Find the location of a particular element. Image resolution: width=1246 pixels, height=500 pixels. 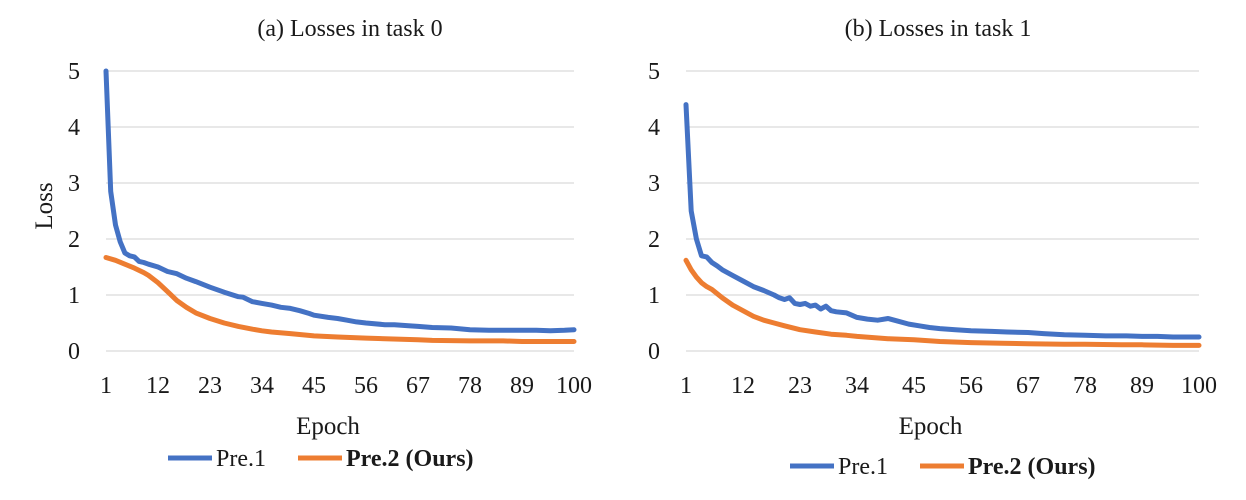

chart-title: (a) Losses in task 0 is located at coordinates (349, 29).